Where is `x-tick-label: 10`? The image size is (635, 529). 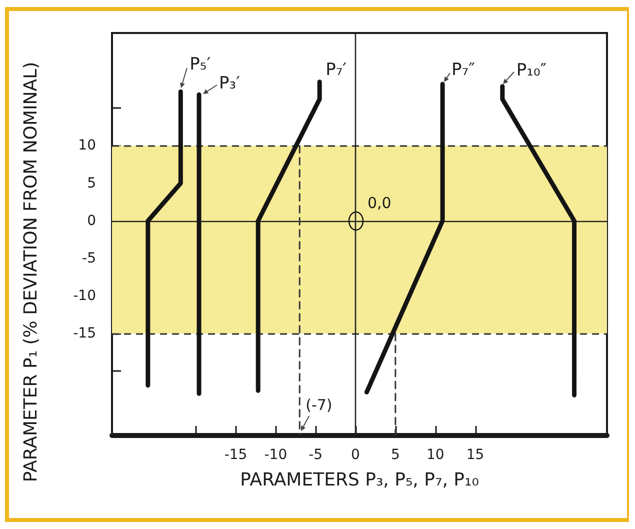 x-tick-label: 10 is located at coordinates (435, 455).